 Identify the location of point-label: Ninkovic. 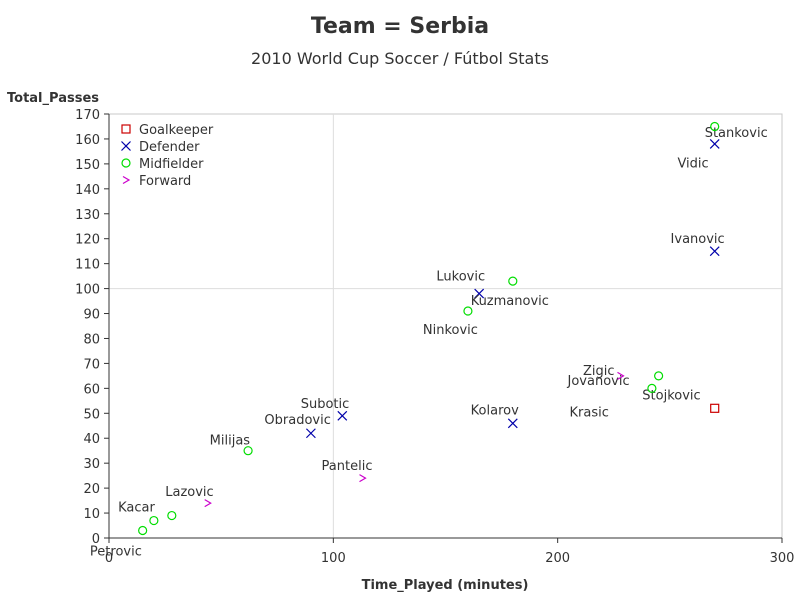
(450, 330).